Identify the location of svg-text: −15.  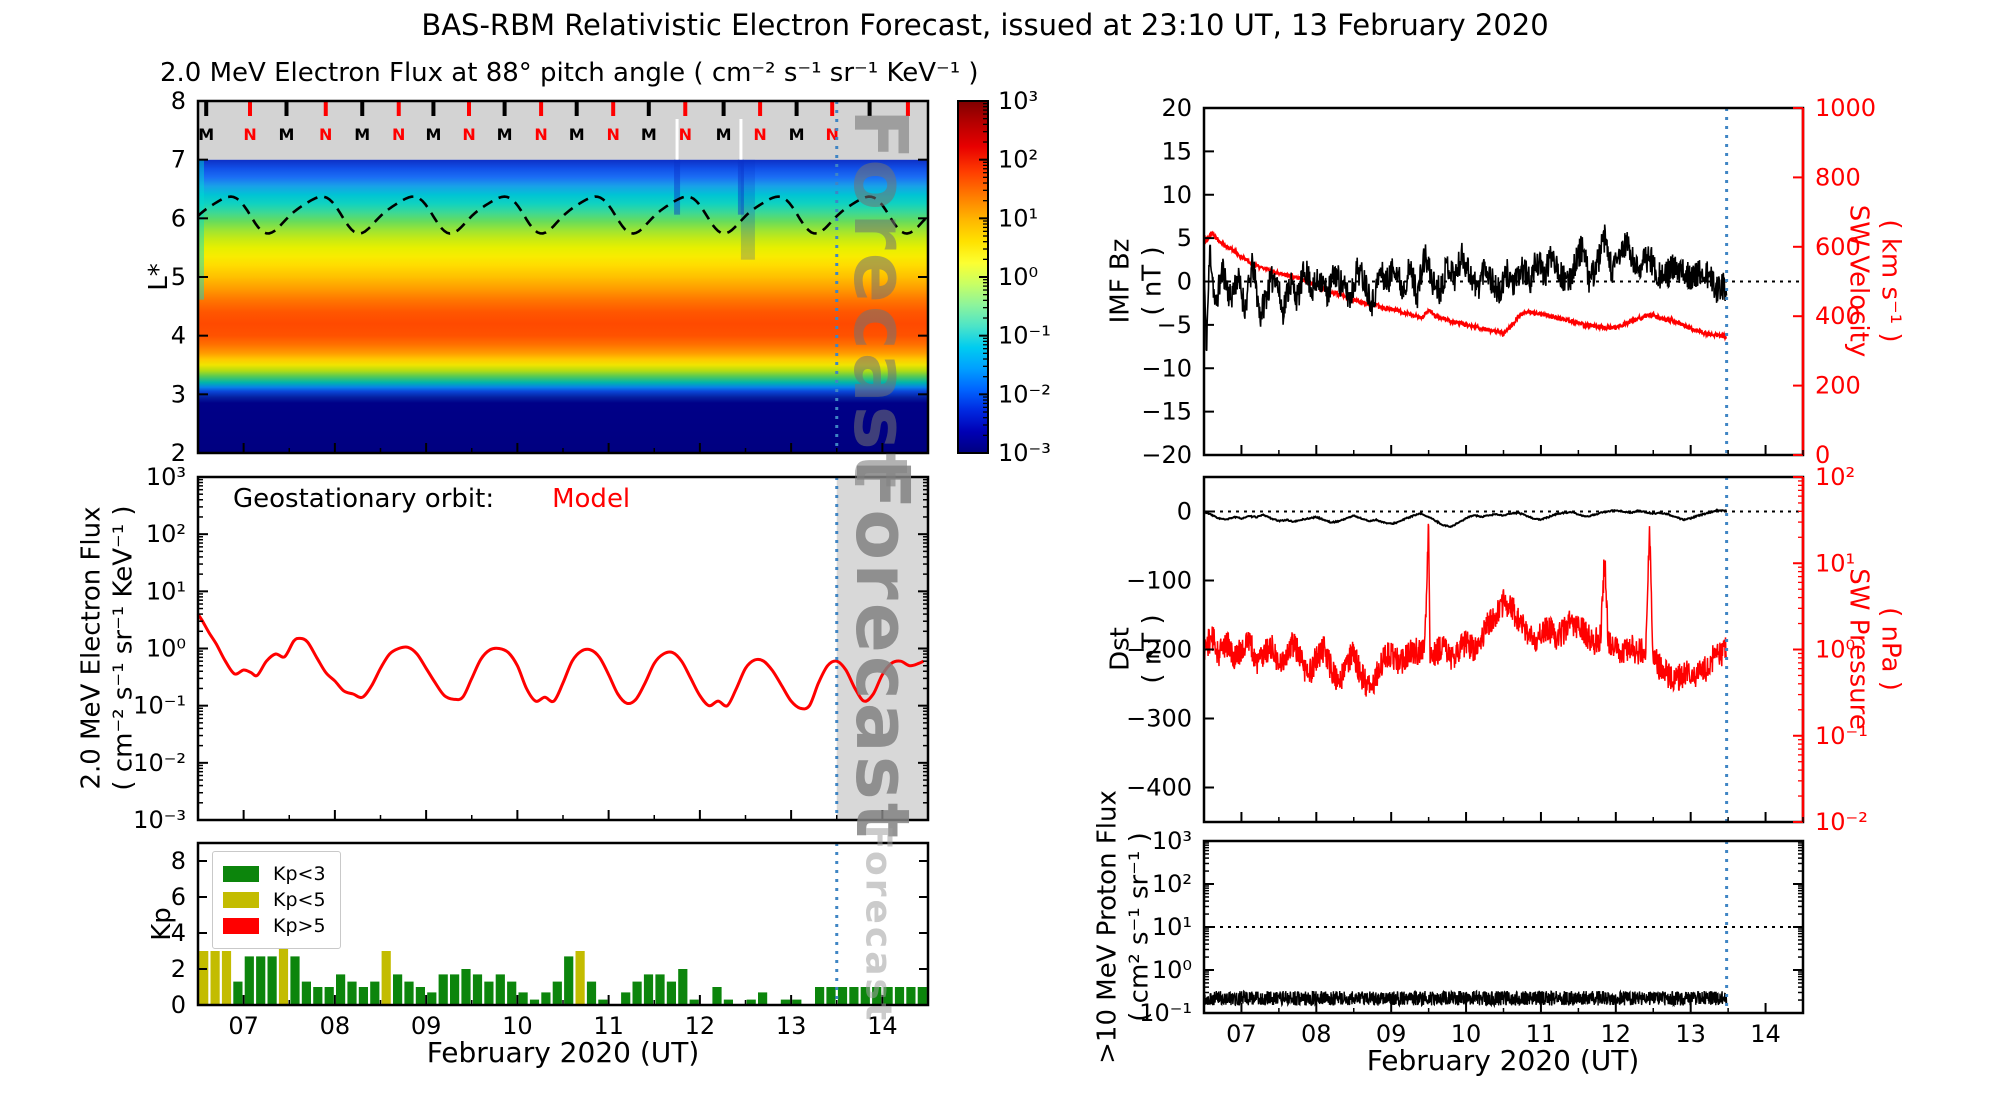
(1166, 412).